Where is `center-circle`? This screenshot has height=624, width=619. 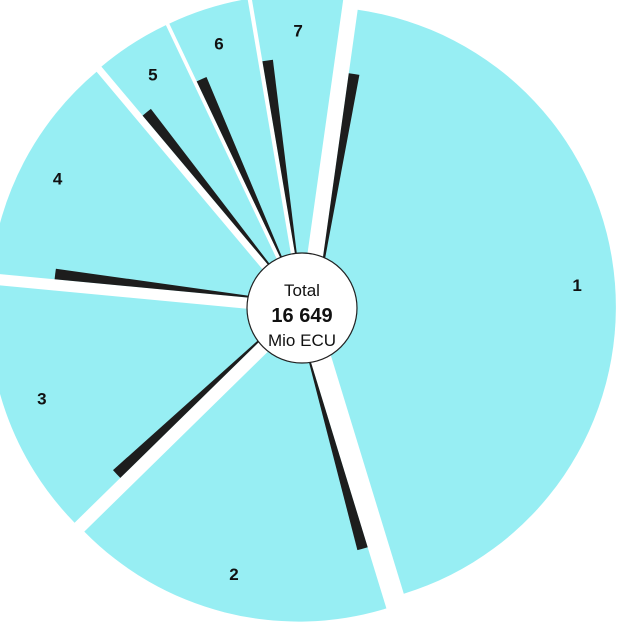
center-circle is located at coordinates (302, 308).